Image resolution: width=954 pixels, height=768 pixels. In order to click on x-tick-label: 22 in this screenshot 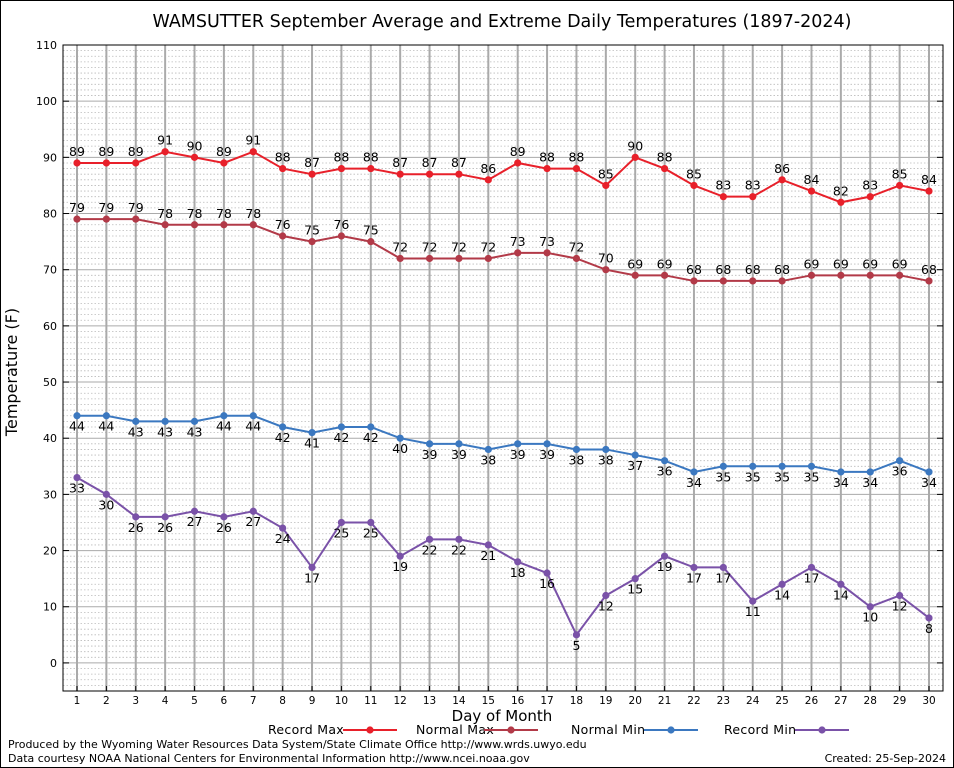, I will do `click(693, 701)`.